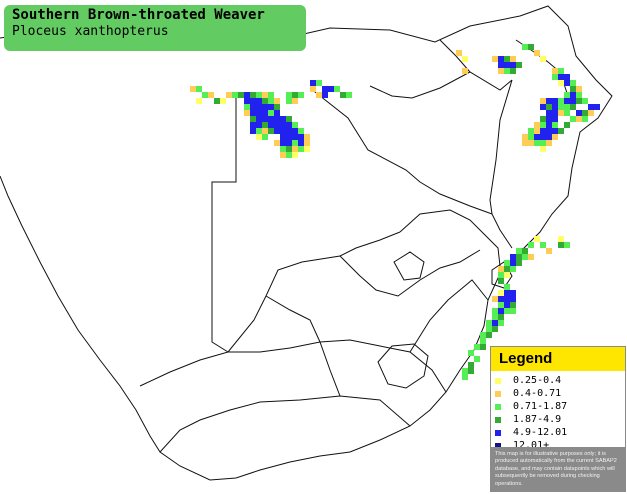 This screenshot has width=627, height=494. Describe the element at coordinates (502, 231) in the screenshot. I see `border-mozambique-south` at that location.